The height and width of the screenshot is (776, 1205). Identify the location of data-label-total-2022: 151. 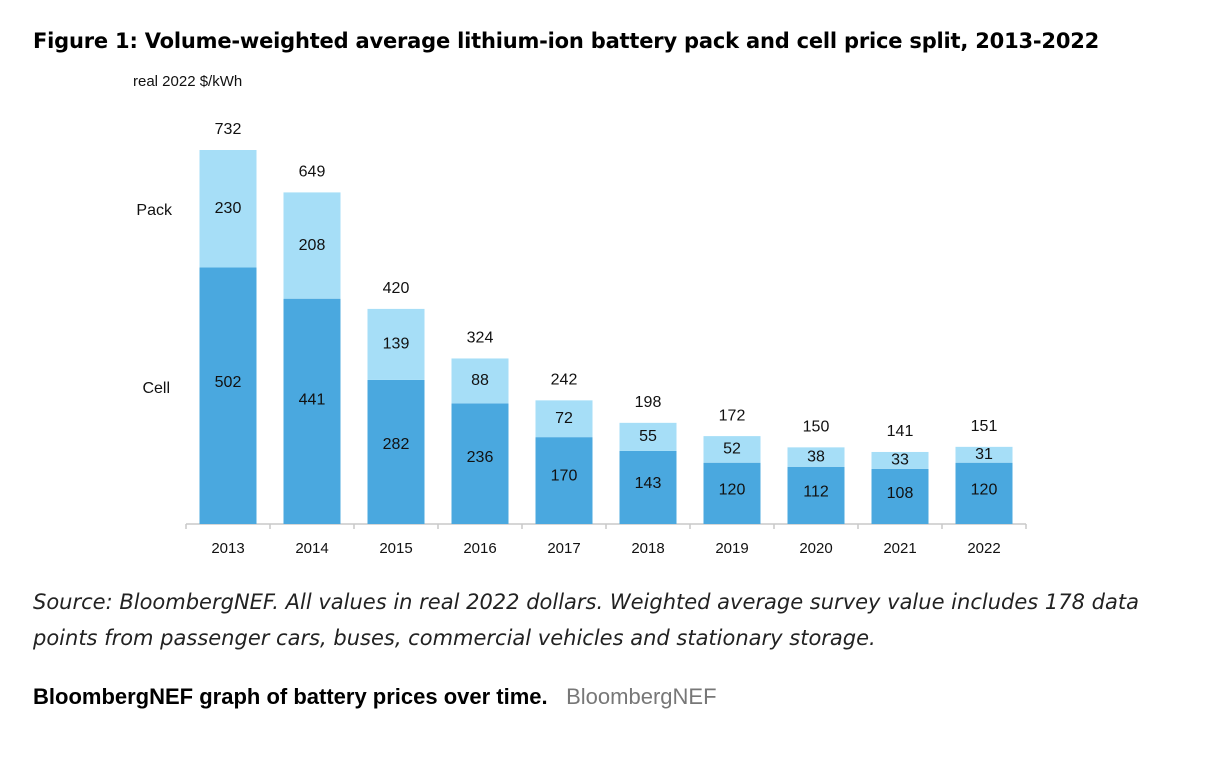
(984, 426).